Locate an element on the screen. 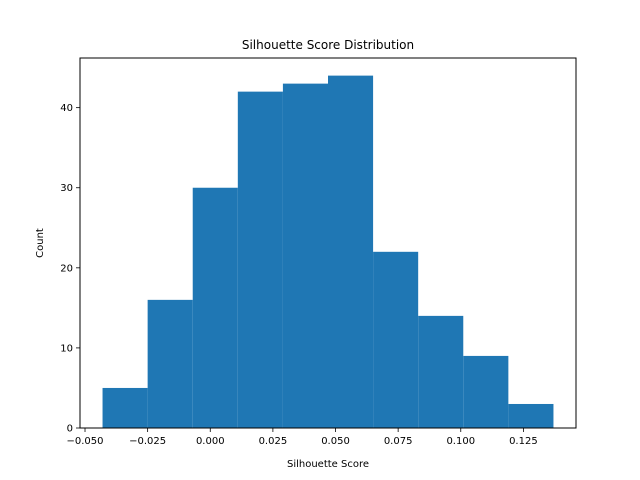 The image size is (640, 480). x-tick-label-7: 0.125 is located at coordinates (523, 441).